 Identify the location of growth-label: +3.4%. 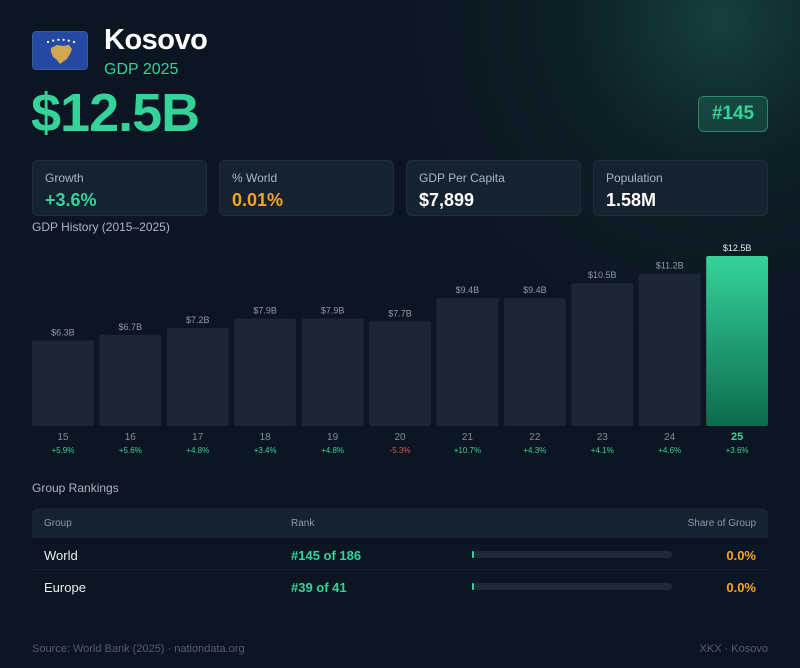
(265, 450).